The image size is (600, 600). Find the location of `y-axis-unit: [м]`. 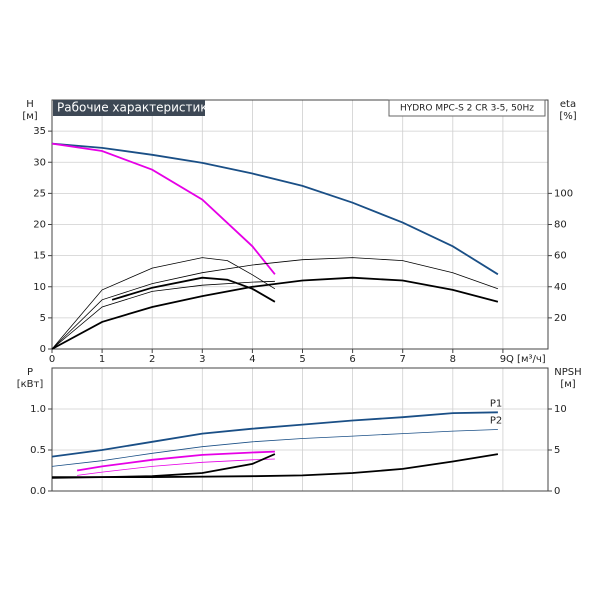

y-axis-unit: [м] is located at coordinates (29, 116).